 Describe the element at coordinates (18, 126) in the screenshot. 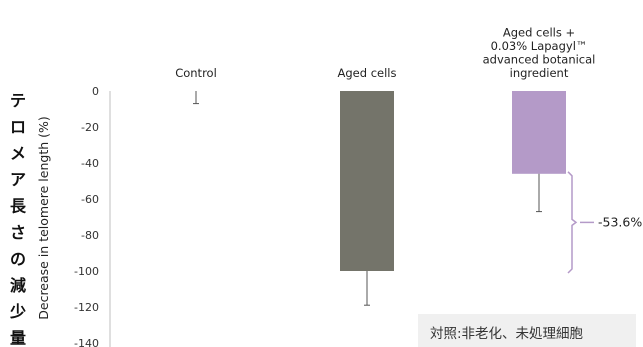

I see `japanese-label-char: ロ` at that location.